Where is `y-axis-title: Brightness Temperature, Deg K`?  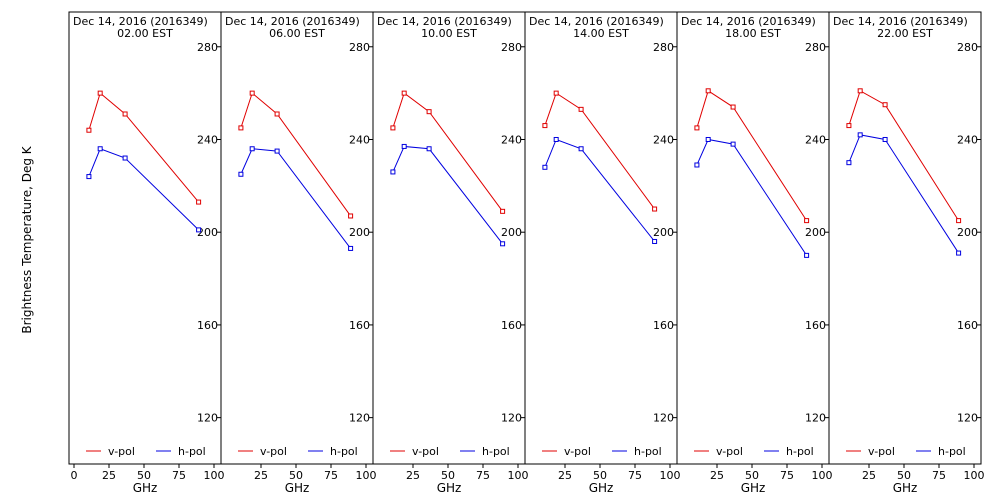 y-axis-title: Brightness Temperature, Deg K is located at coordinates (27, 239).